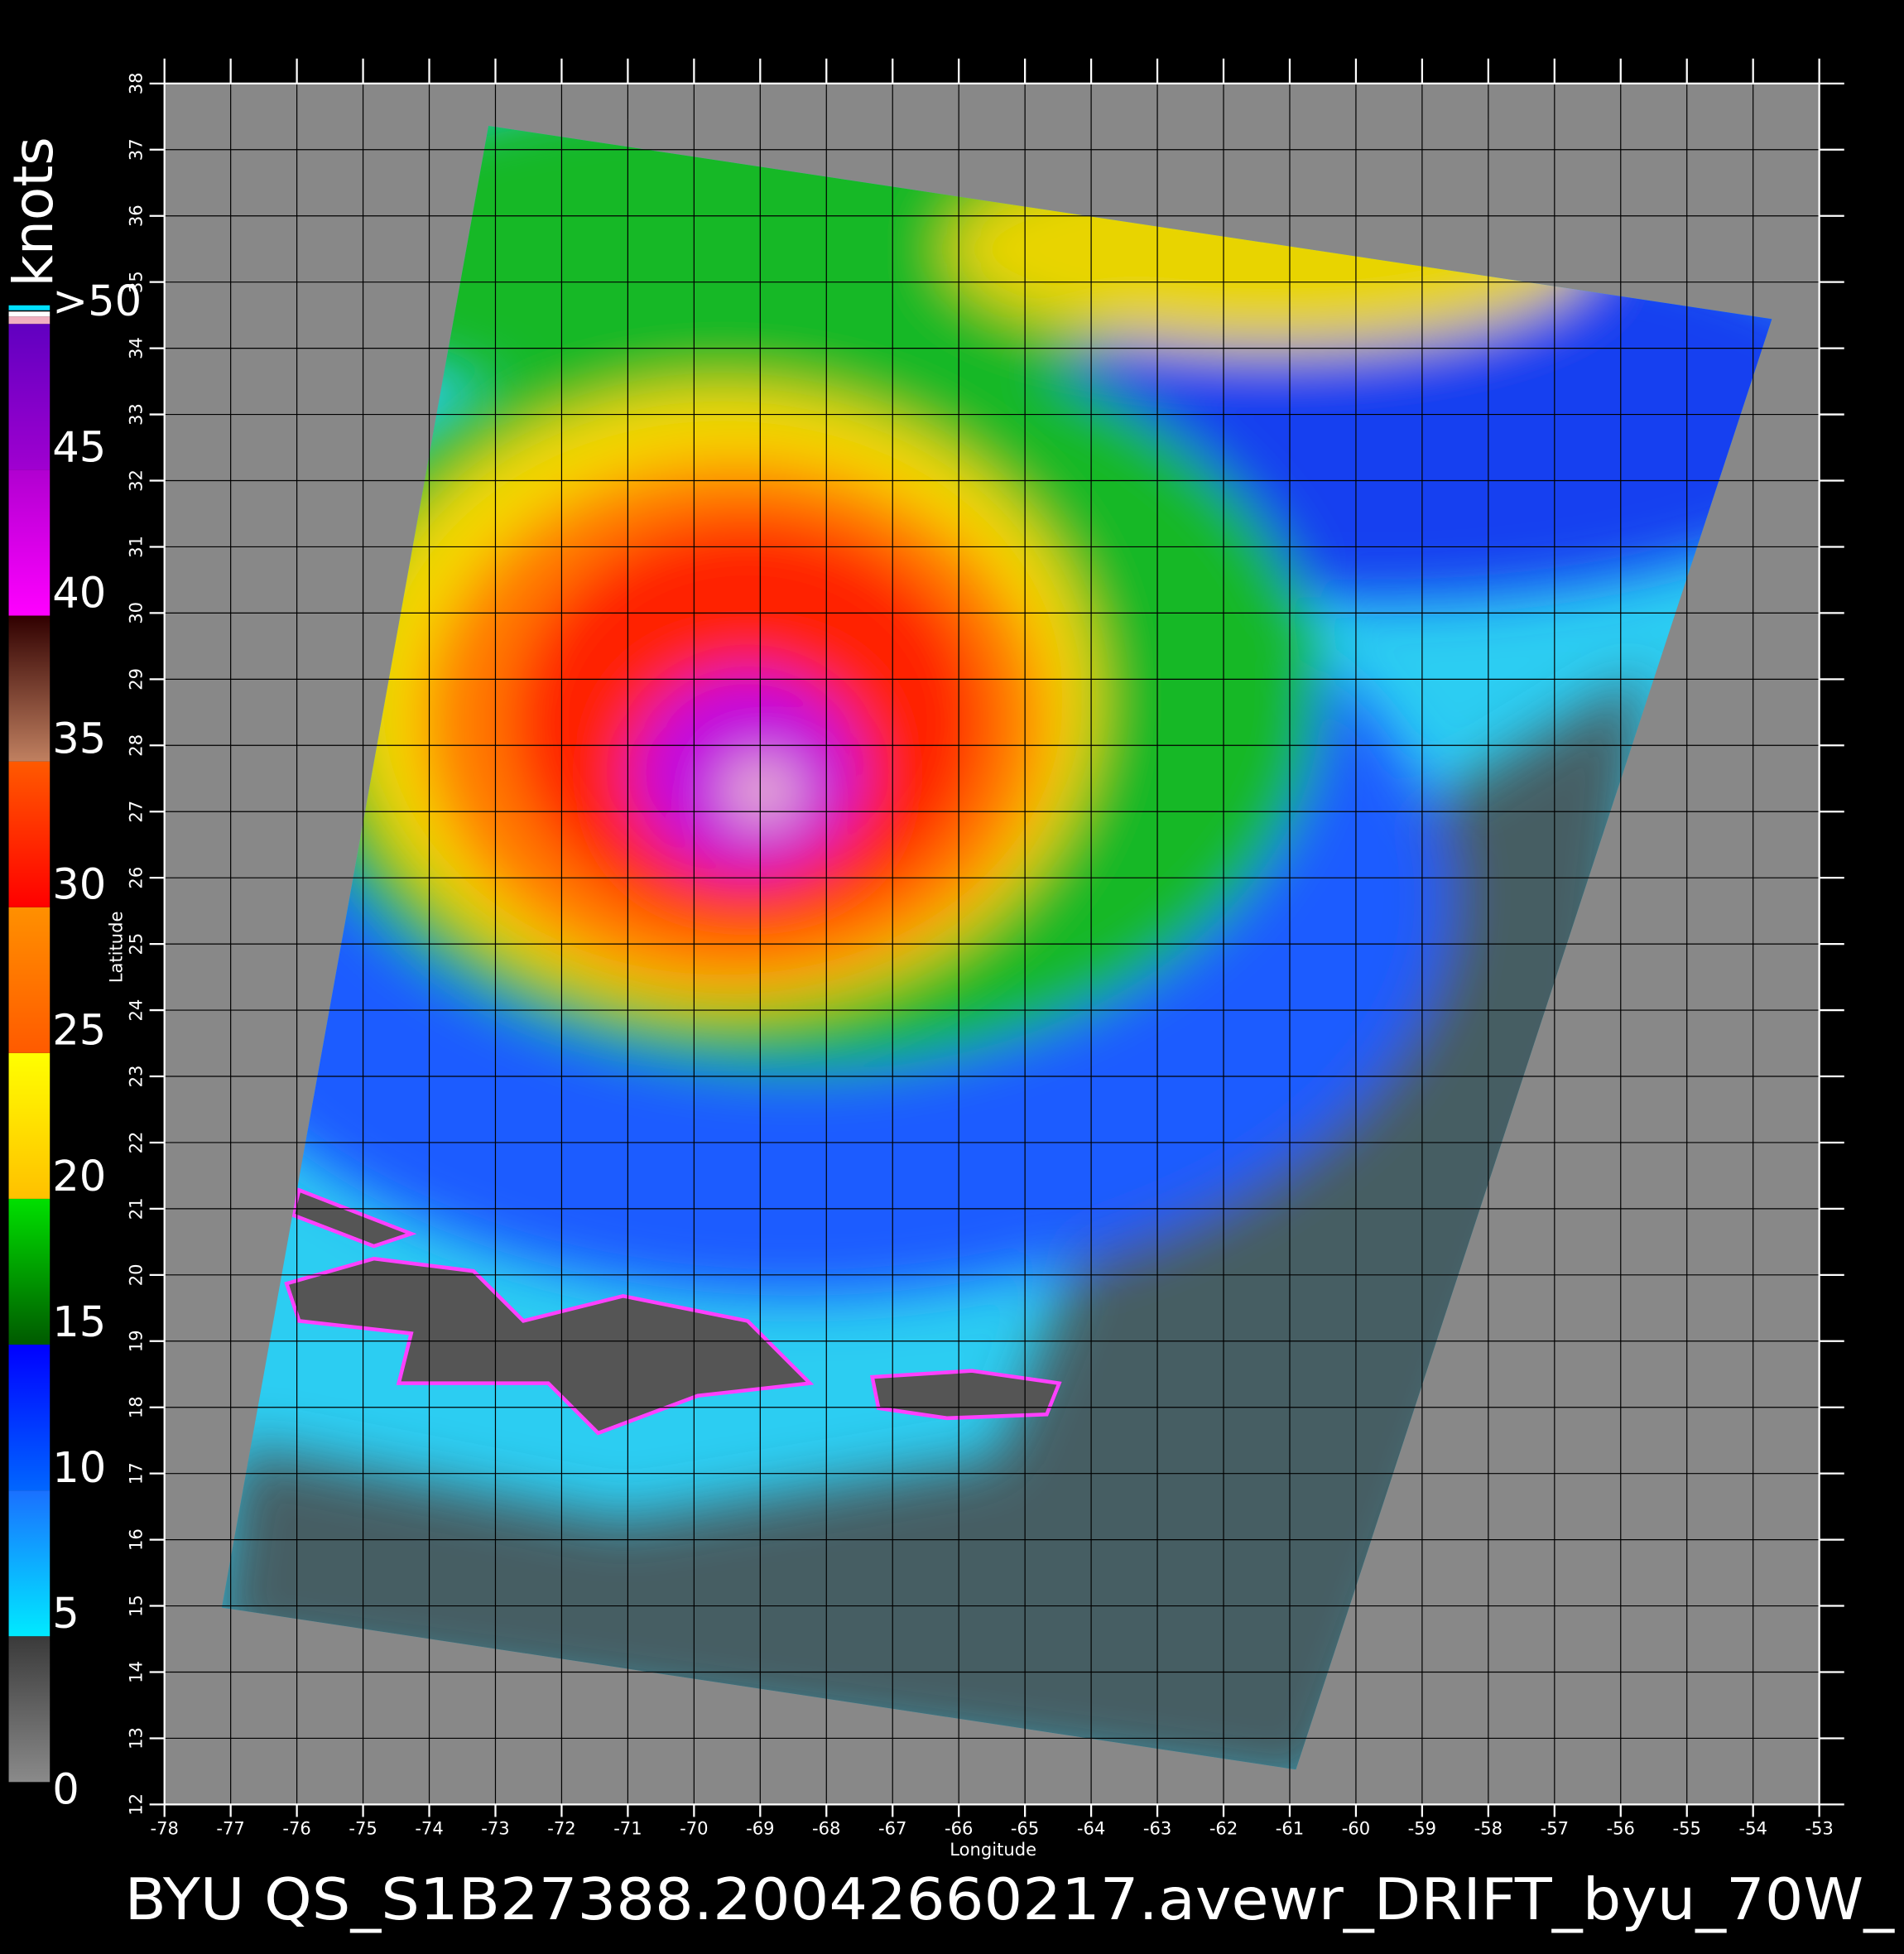 This screenshot has width=1904, height=1954. Describe the element at coordinates (136, 83) in the screenshot. I see `y-tick-label: 38` at that location.